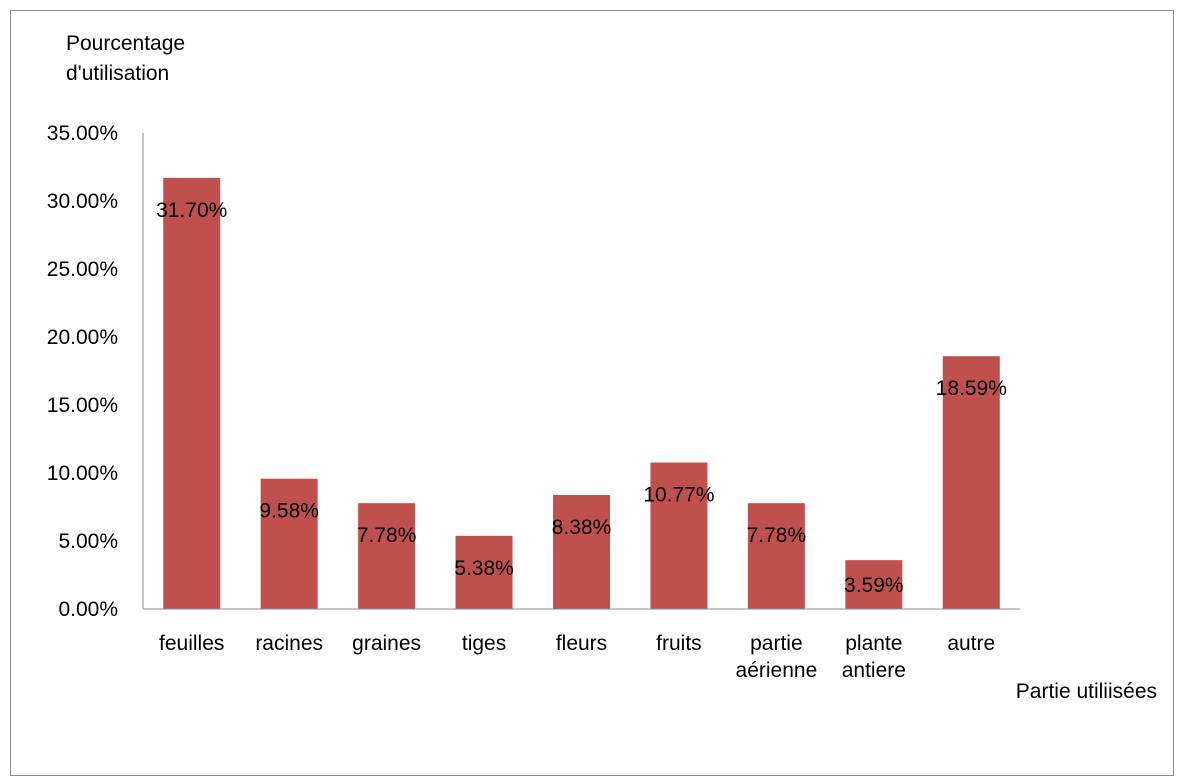 The height and width of the screenshot is (778, 1186). Describe the element at coordinates (117, 73) in the screenshot. I see `y-axis-title: d'utilisation` at that location.